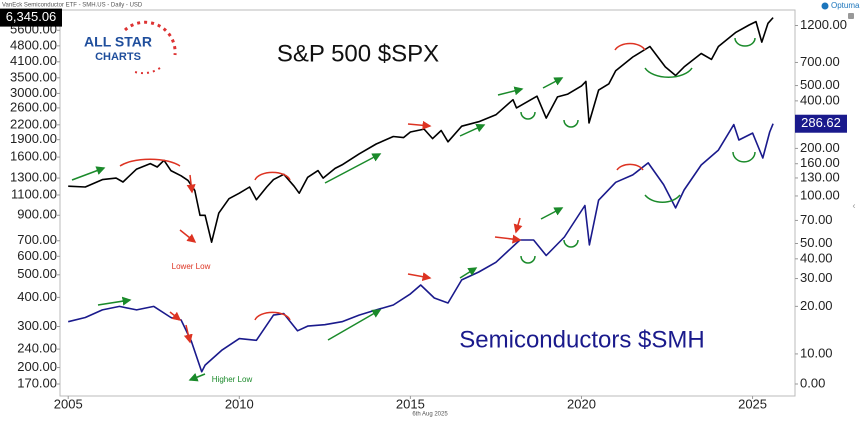 The image size is (860, 423). I want to click on y2-tick-label: 0.00, so click(812, 382).